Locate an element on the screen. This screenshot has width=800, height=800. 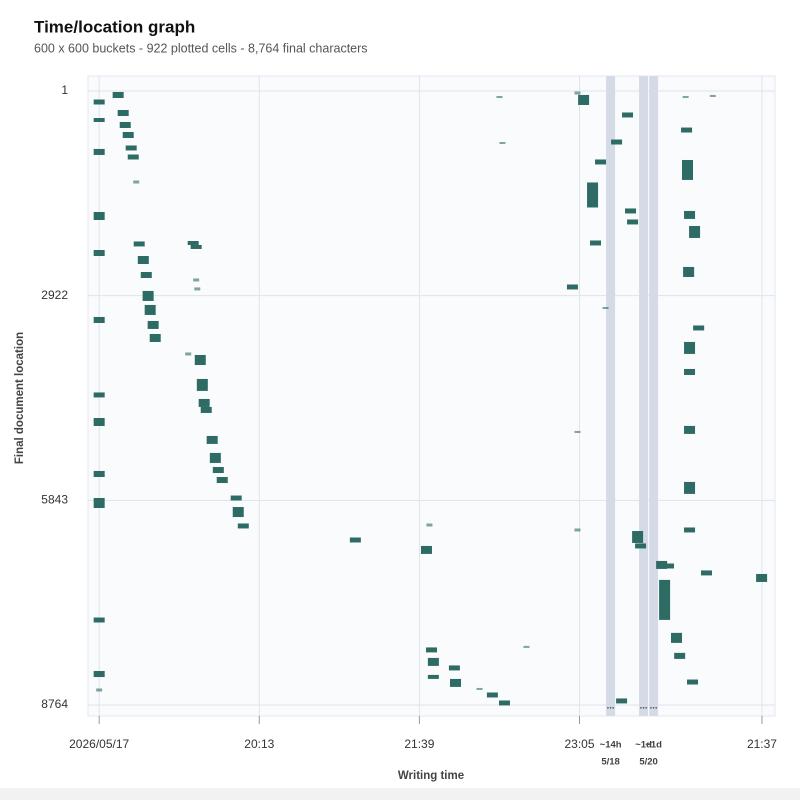
gap-label: ~1d is located at coordinates (653, 745).